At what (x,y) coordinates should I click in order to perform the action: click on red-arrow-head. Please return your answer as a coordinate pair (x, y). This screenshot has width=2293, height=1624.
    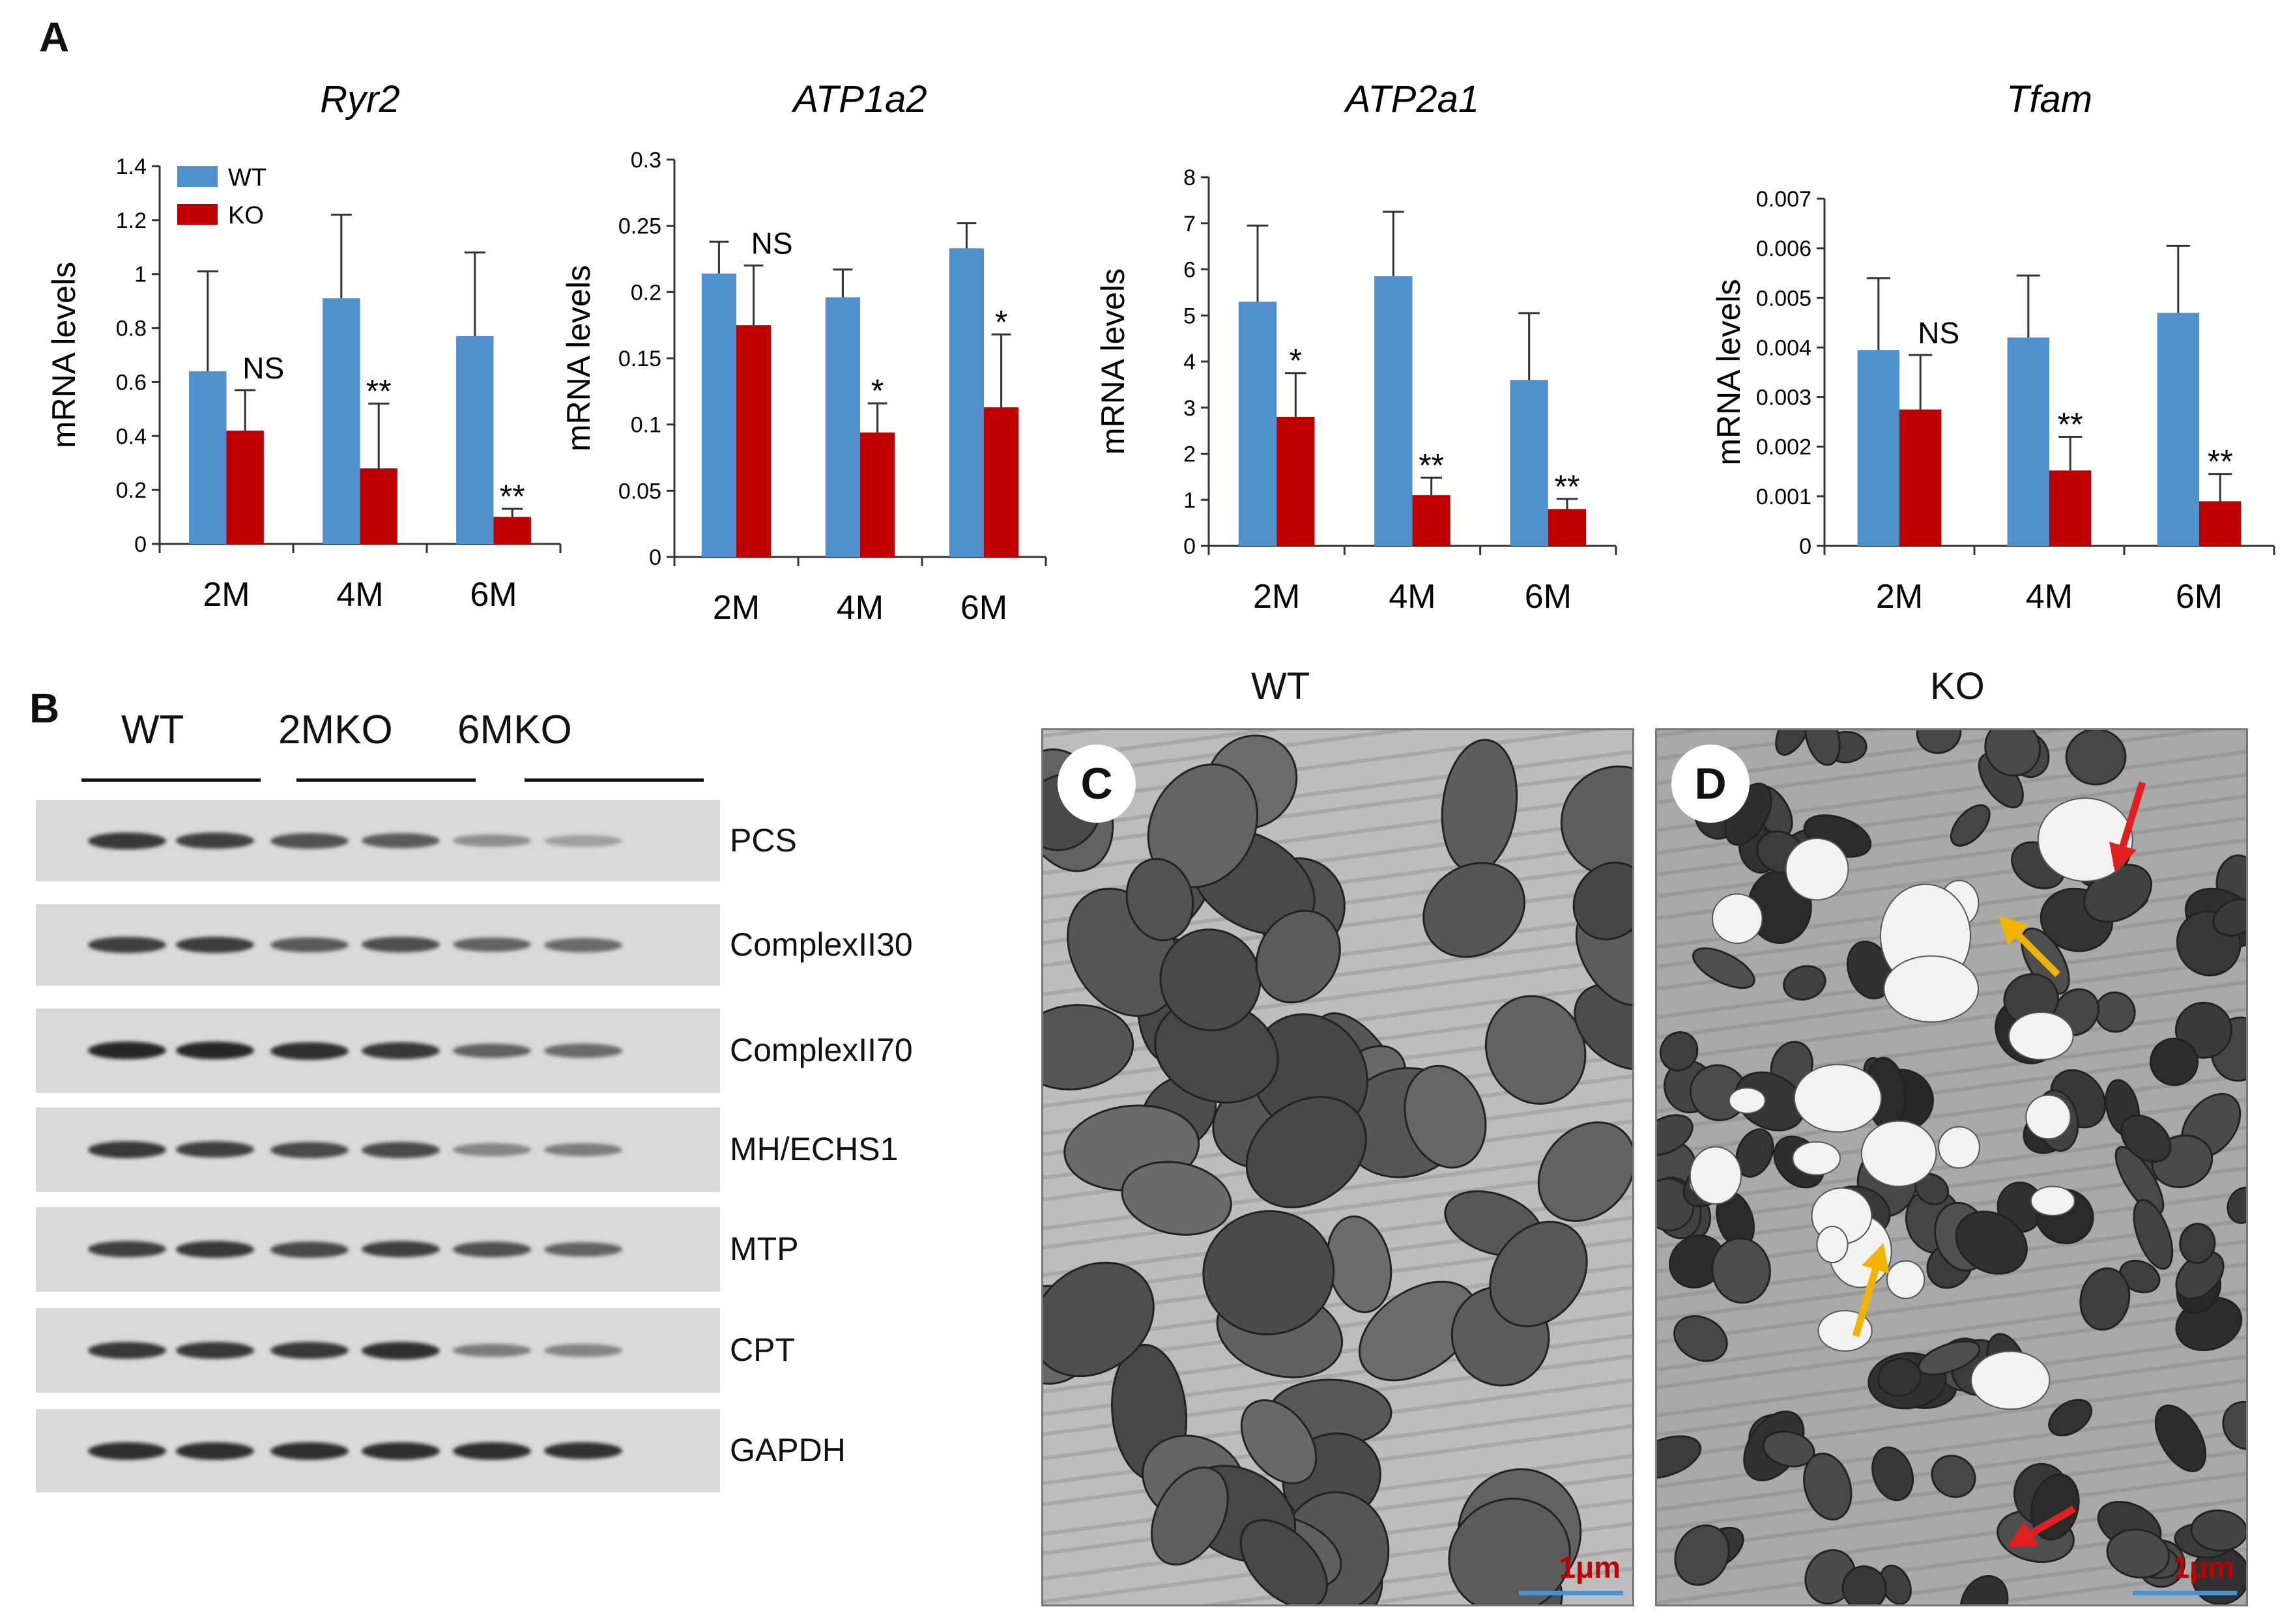
    Looking at the image, I should click on (2123, 857).